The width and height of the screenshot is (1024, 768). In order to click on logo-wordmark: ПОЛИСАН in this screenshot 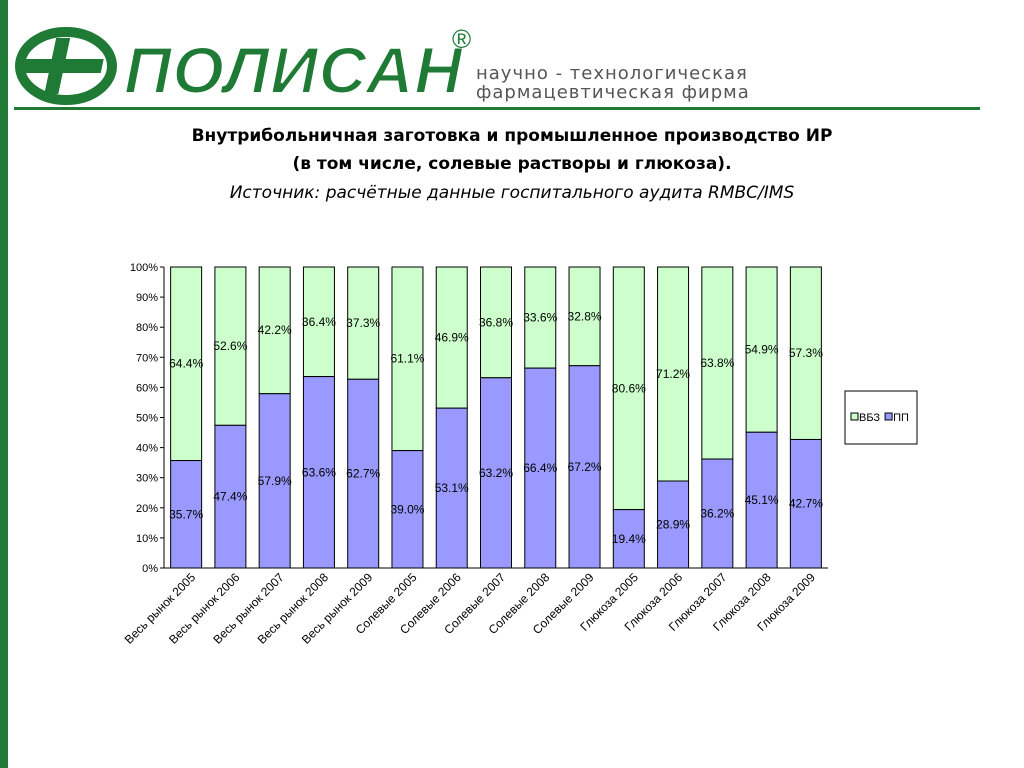, I will do `click(293, 70)`.